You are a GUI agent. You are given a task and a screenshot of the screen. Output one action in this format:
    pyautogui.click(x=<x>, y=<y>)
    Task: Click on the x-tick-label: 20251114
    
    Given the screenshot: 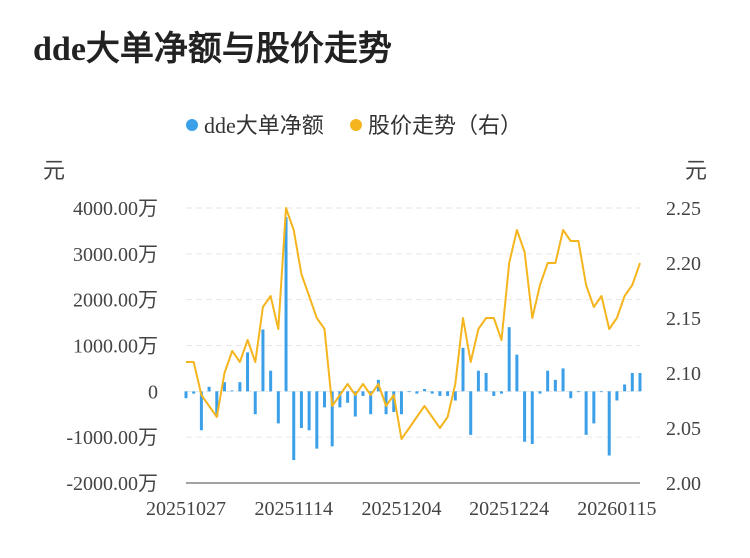 What is the action you would take?
    pyautogui.click(x=293, y=509)
    